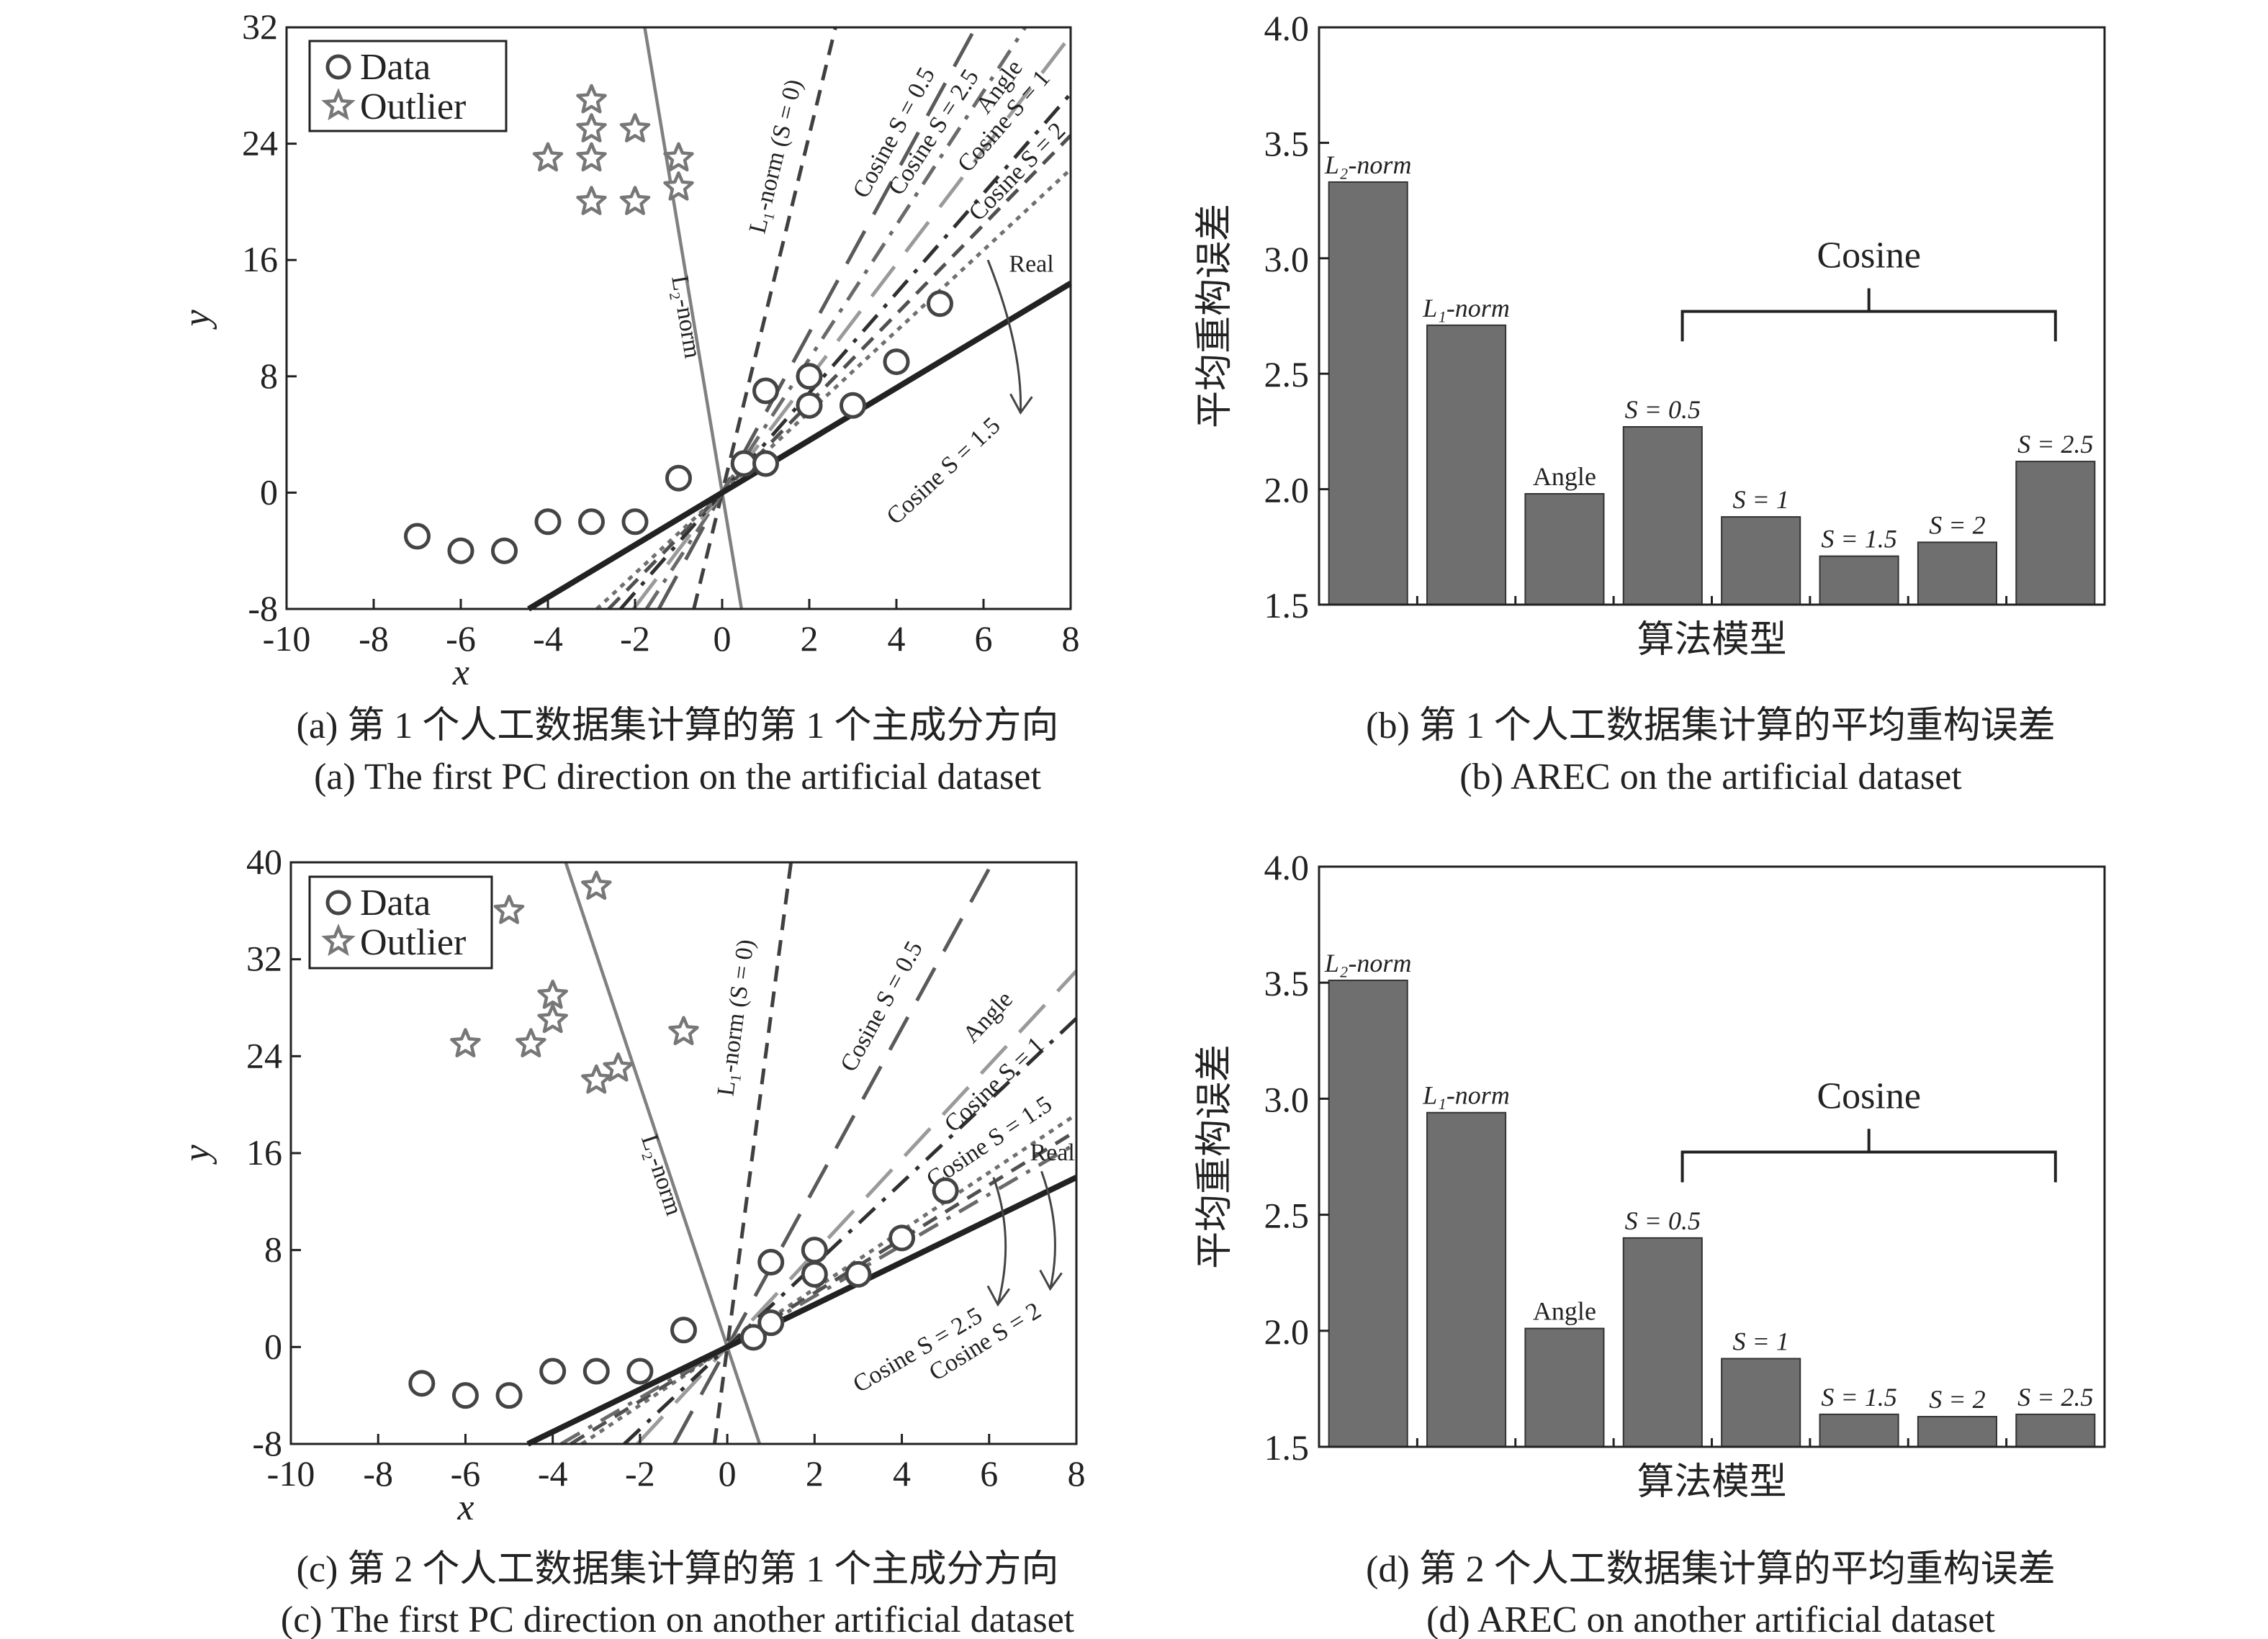 Image resolution: width=2268 pixels, height=1639 pixels. What do you see at coordinates (1287, 1099) in the screenshot?
I see `y-tick-label: 3.0` at bounding box center [1287, 1099].